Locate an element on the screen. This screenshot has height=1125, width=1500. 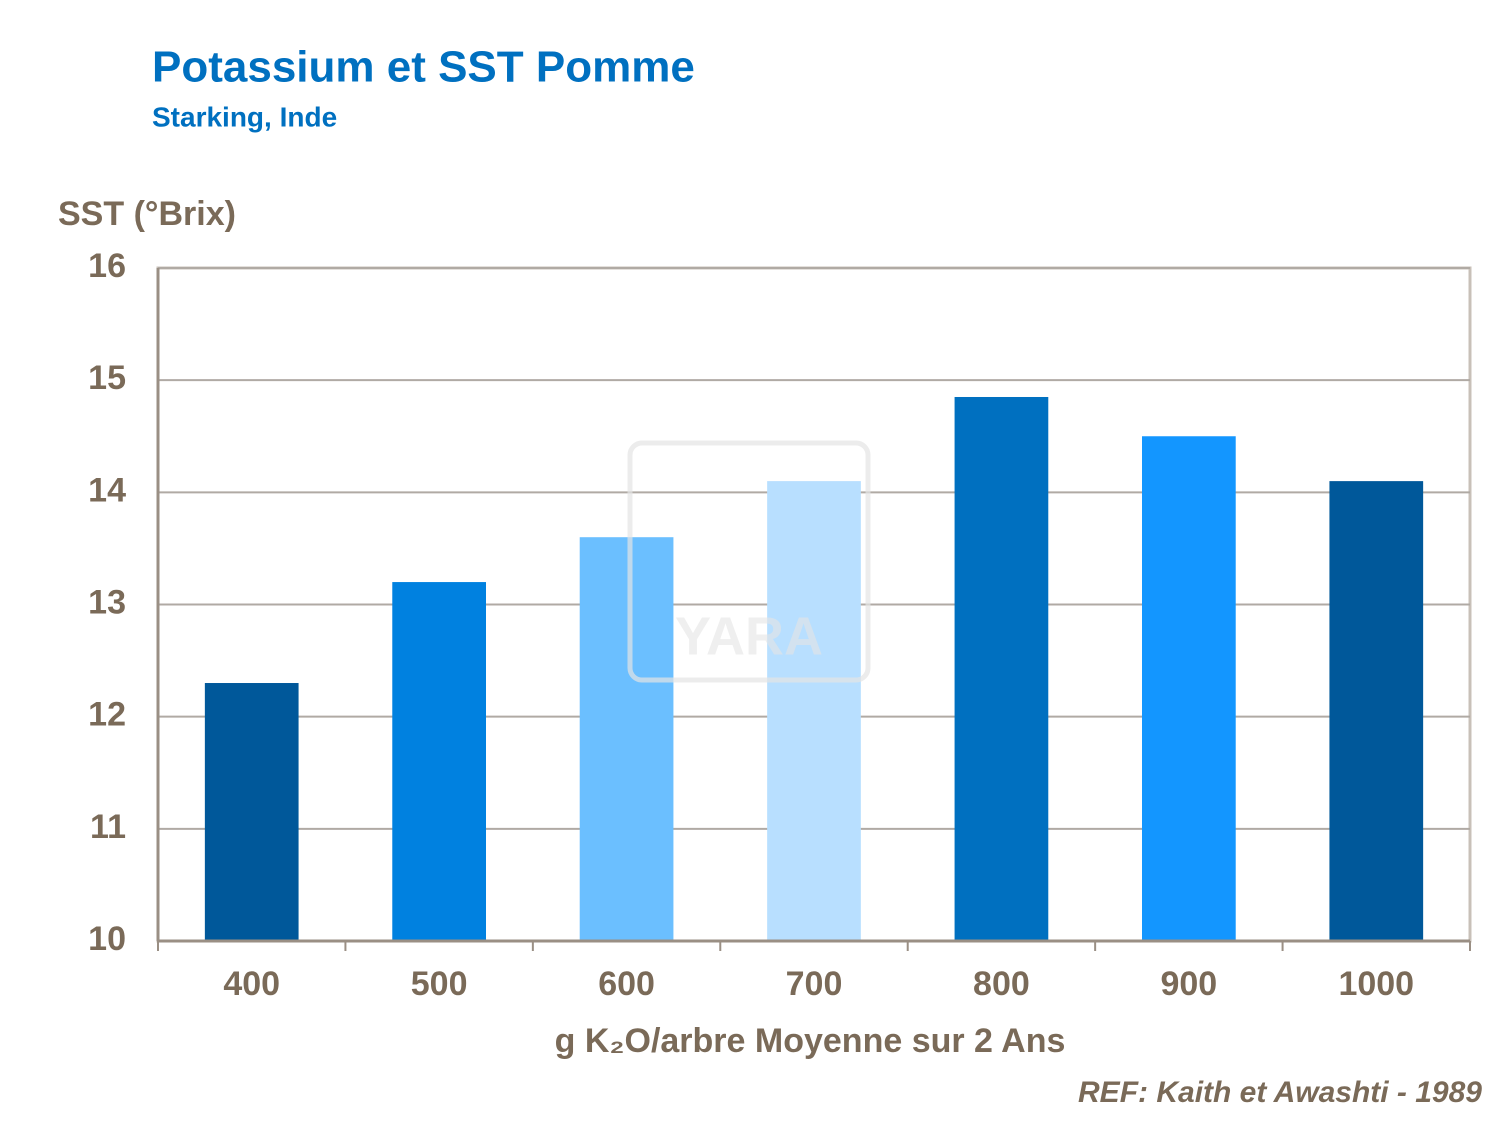
watermark-frame is located at coordinates (749, 561).